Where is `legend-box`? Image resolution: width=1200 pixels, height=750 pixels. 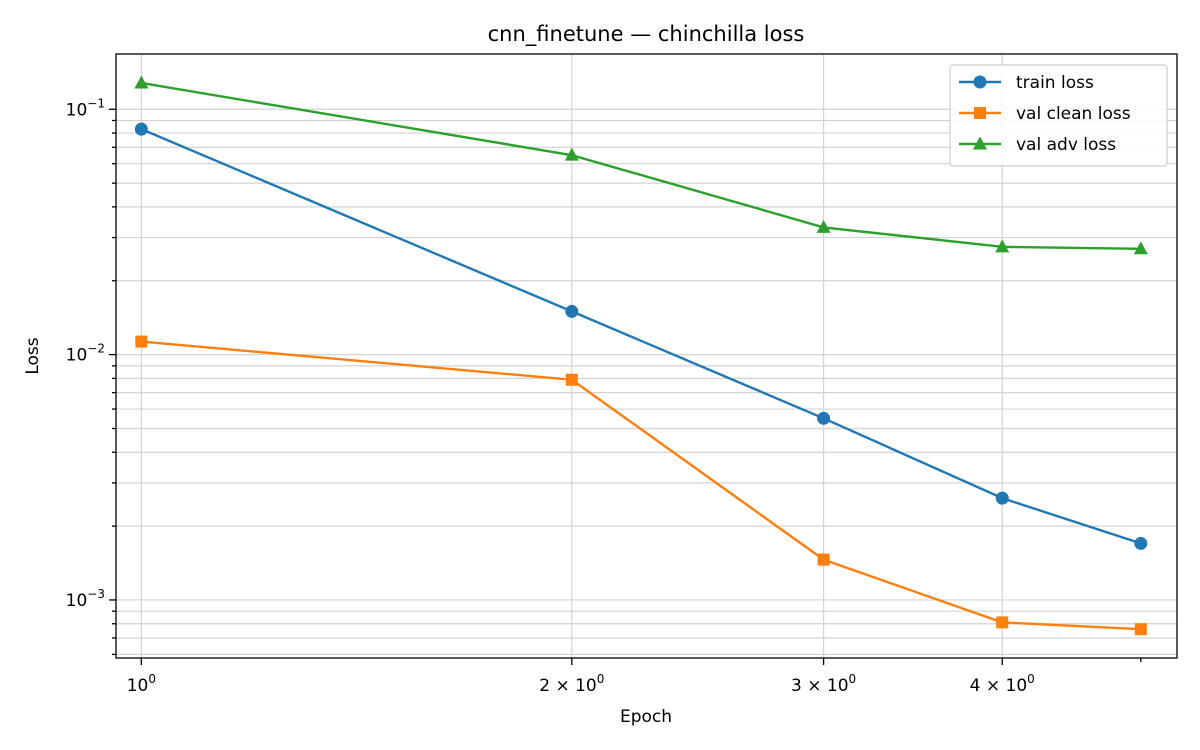 legend-box is located at coordinates (1058, 115).